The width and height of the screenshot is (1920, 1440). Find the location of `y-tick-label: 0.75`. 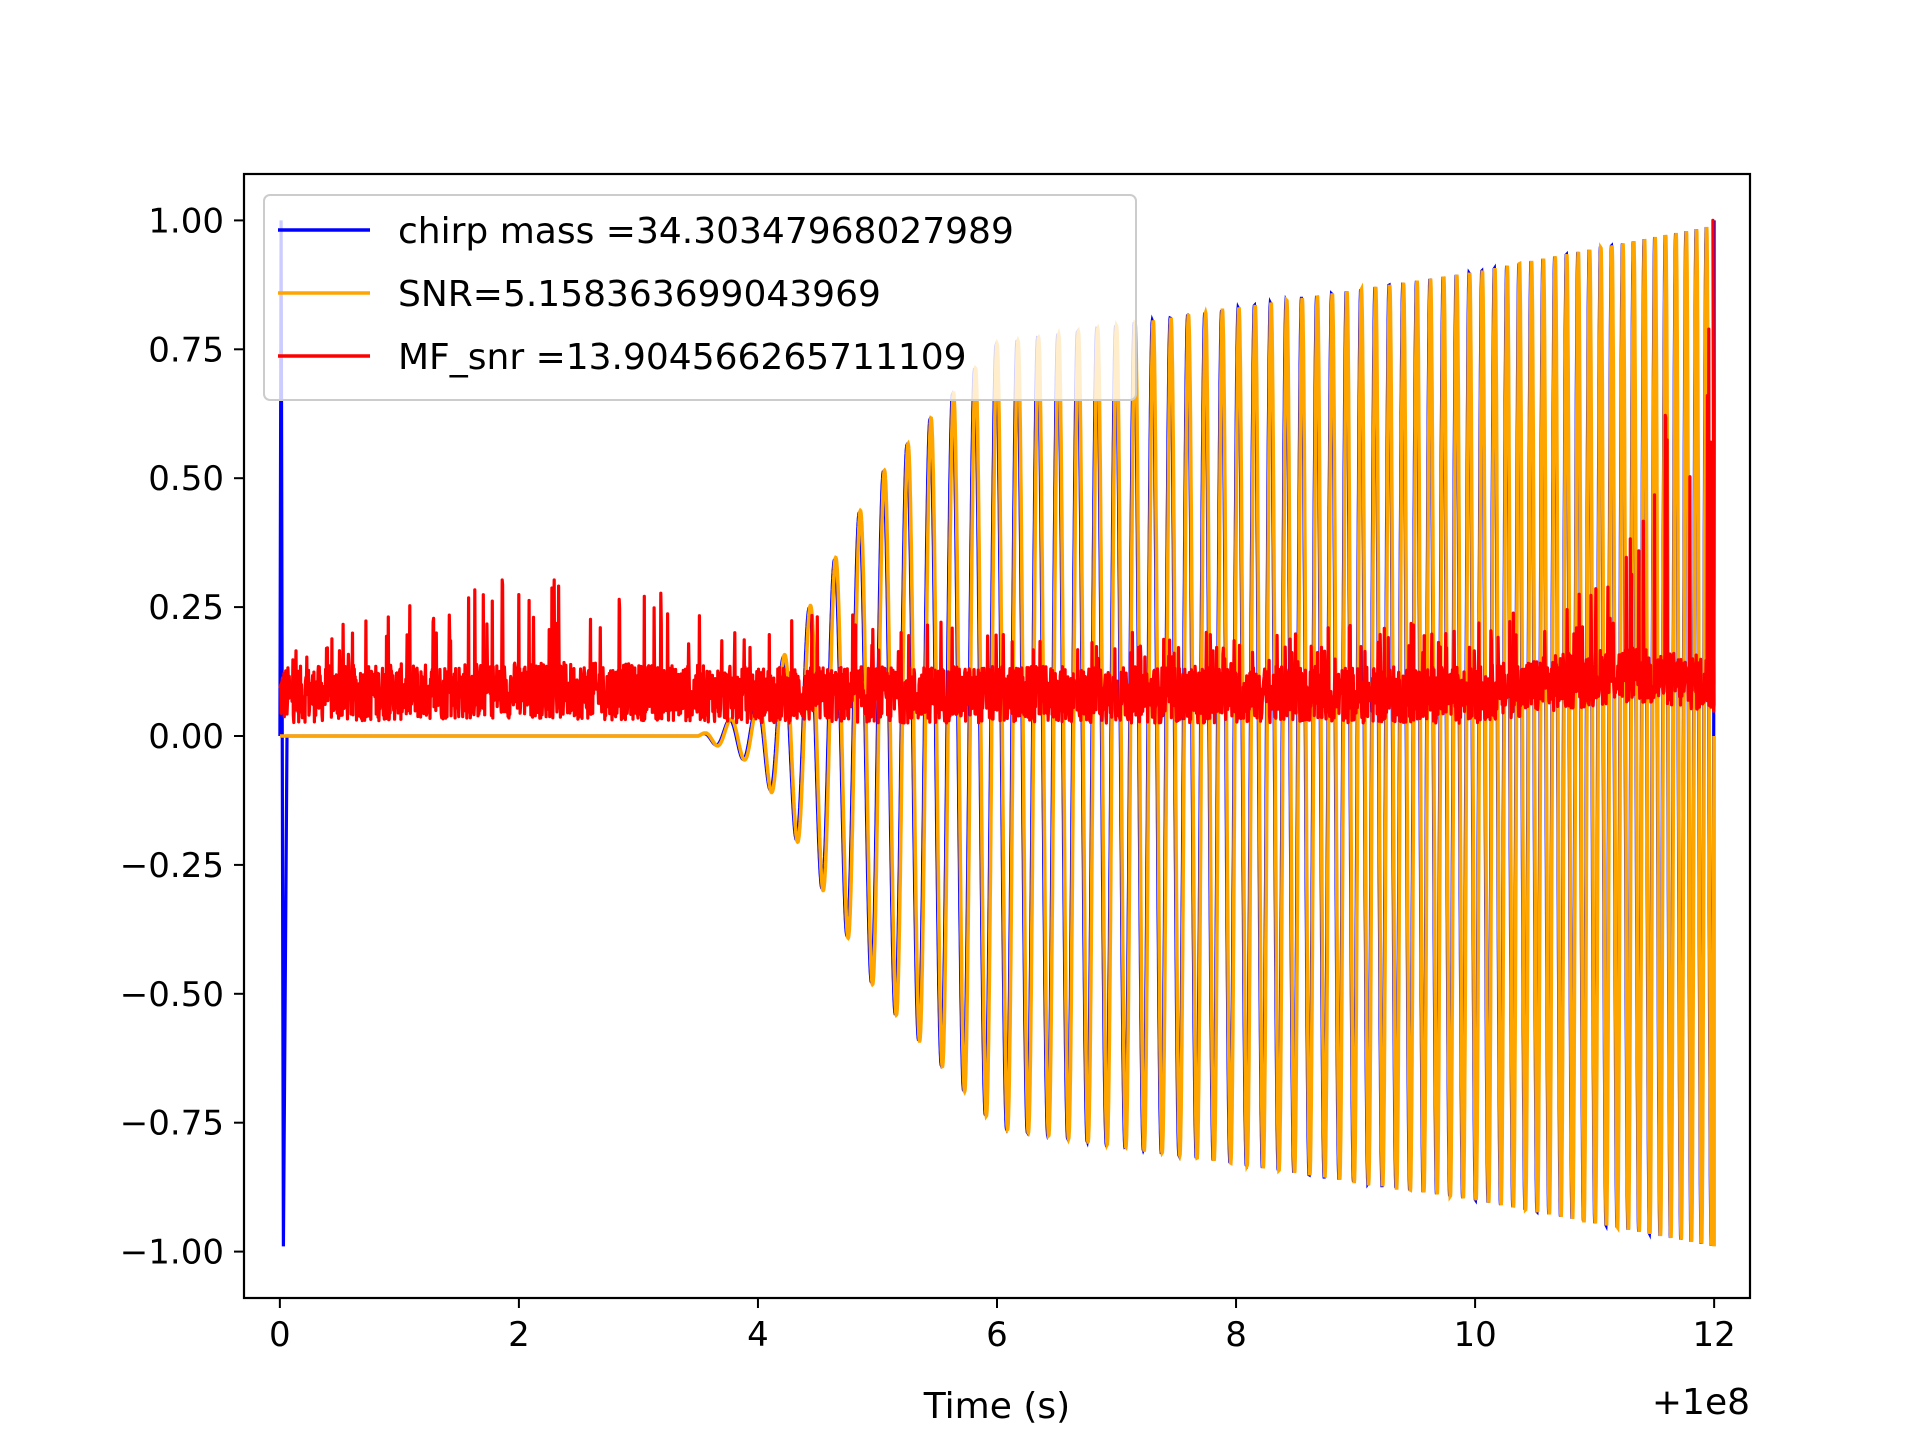

y-tick-label: 0.75 is located at coordinates (186, 350).